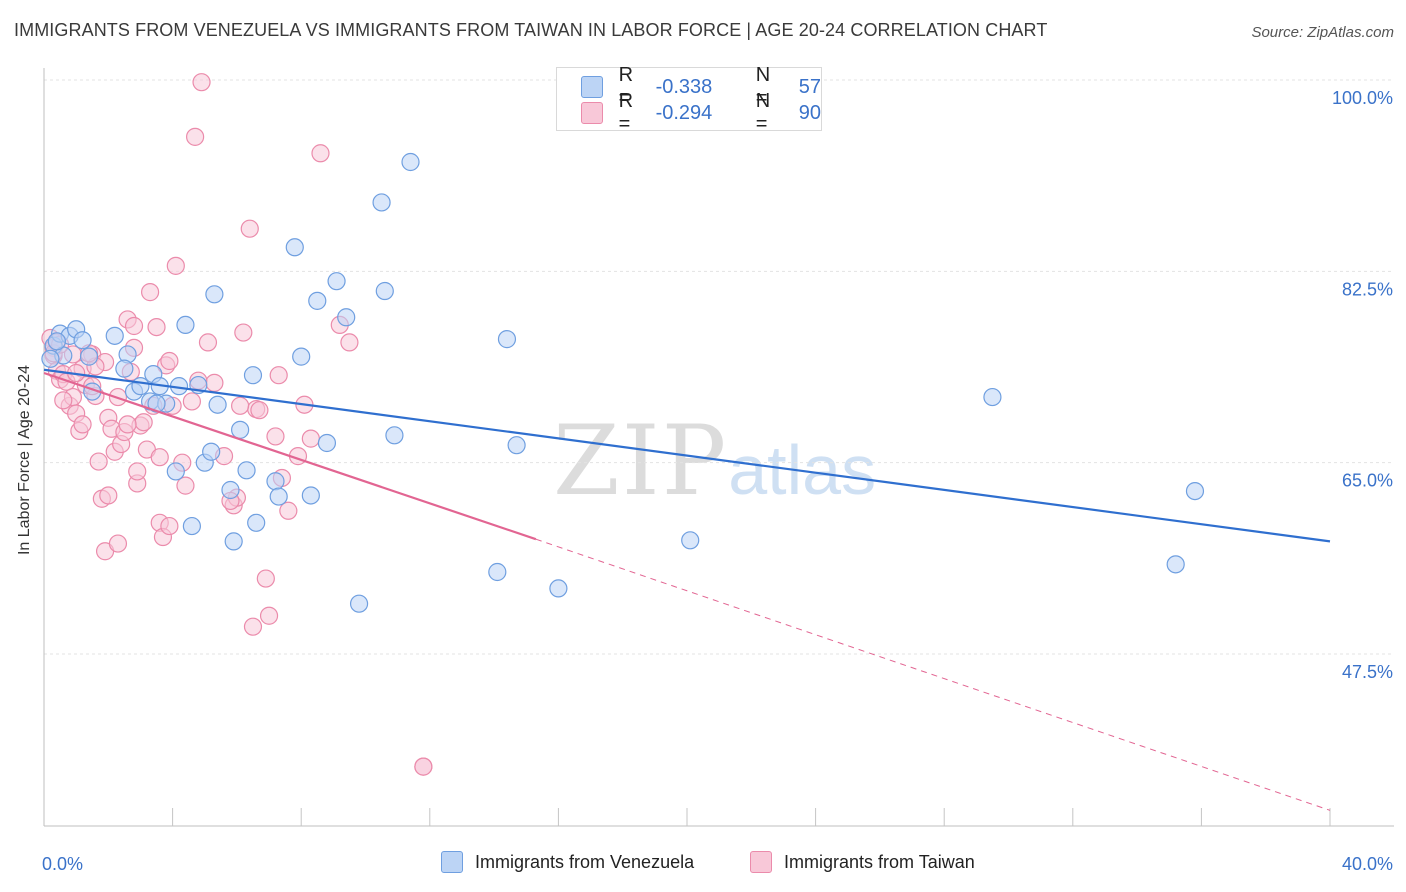 The width and height of the screenshot is (1406, 892). What do you see at coordinates (452, 862) in the screenshot?
I see `venezuela-swatch` at bounding box center [452, 862].